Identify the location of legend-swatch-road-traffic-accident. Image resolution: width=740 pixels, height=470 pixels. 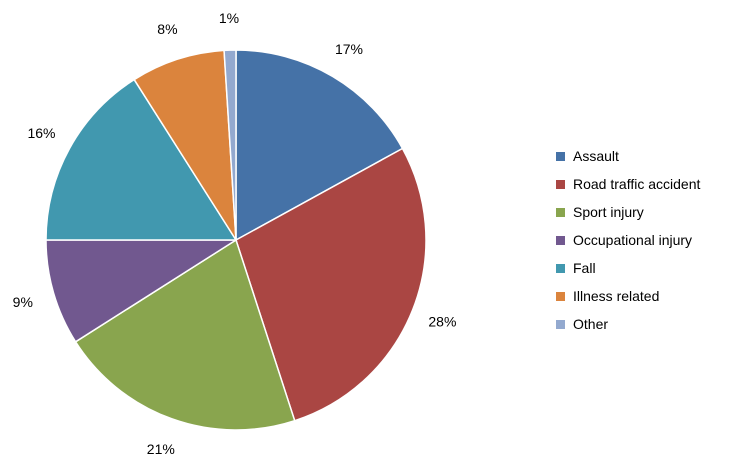
(560, 184).